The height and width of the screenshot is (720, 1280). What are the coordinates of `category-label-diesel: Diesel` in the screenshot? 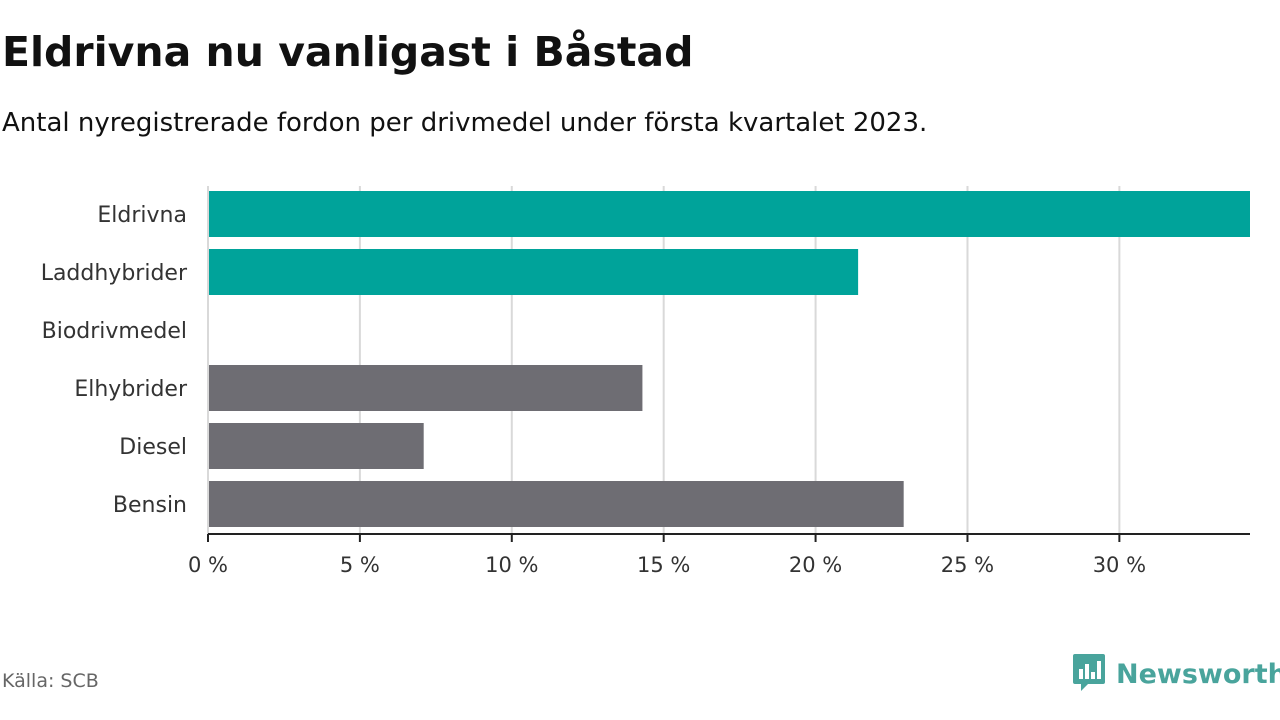 It's located at (153, 447).